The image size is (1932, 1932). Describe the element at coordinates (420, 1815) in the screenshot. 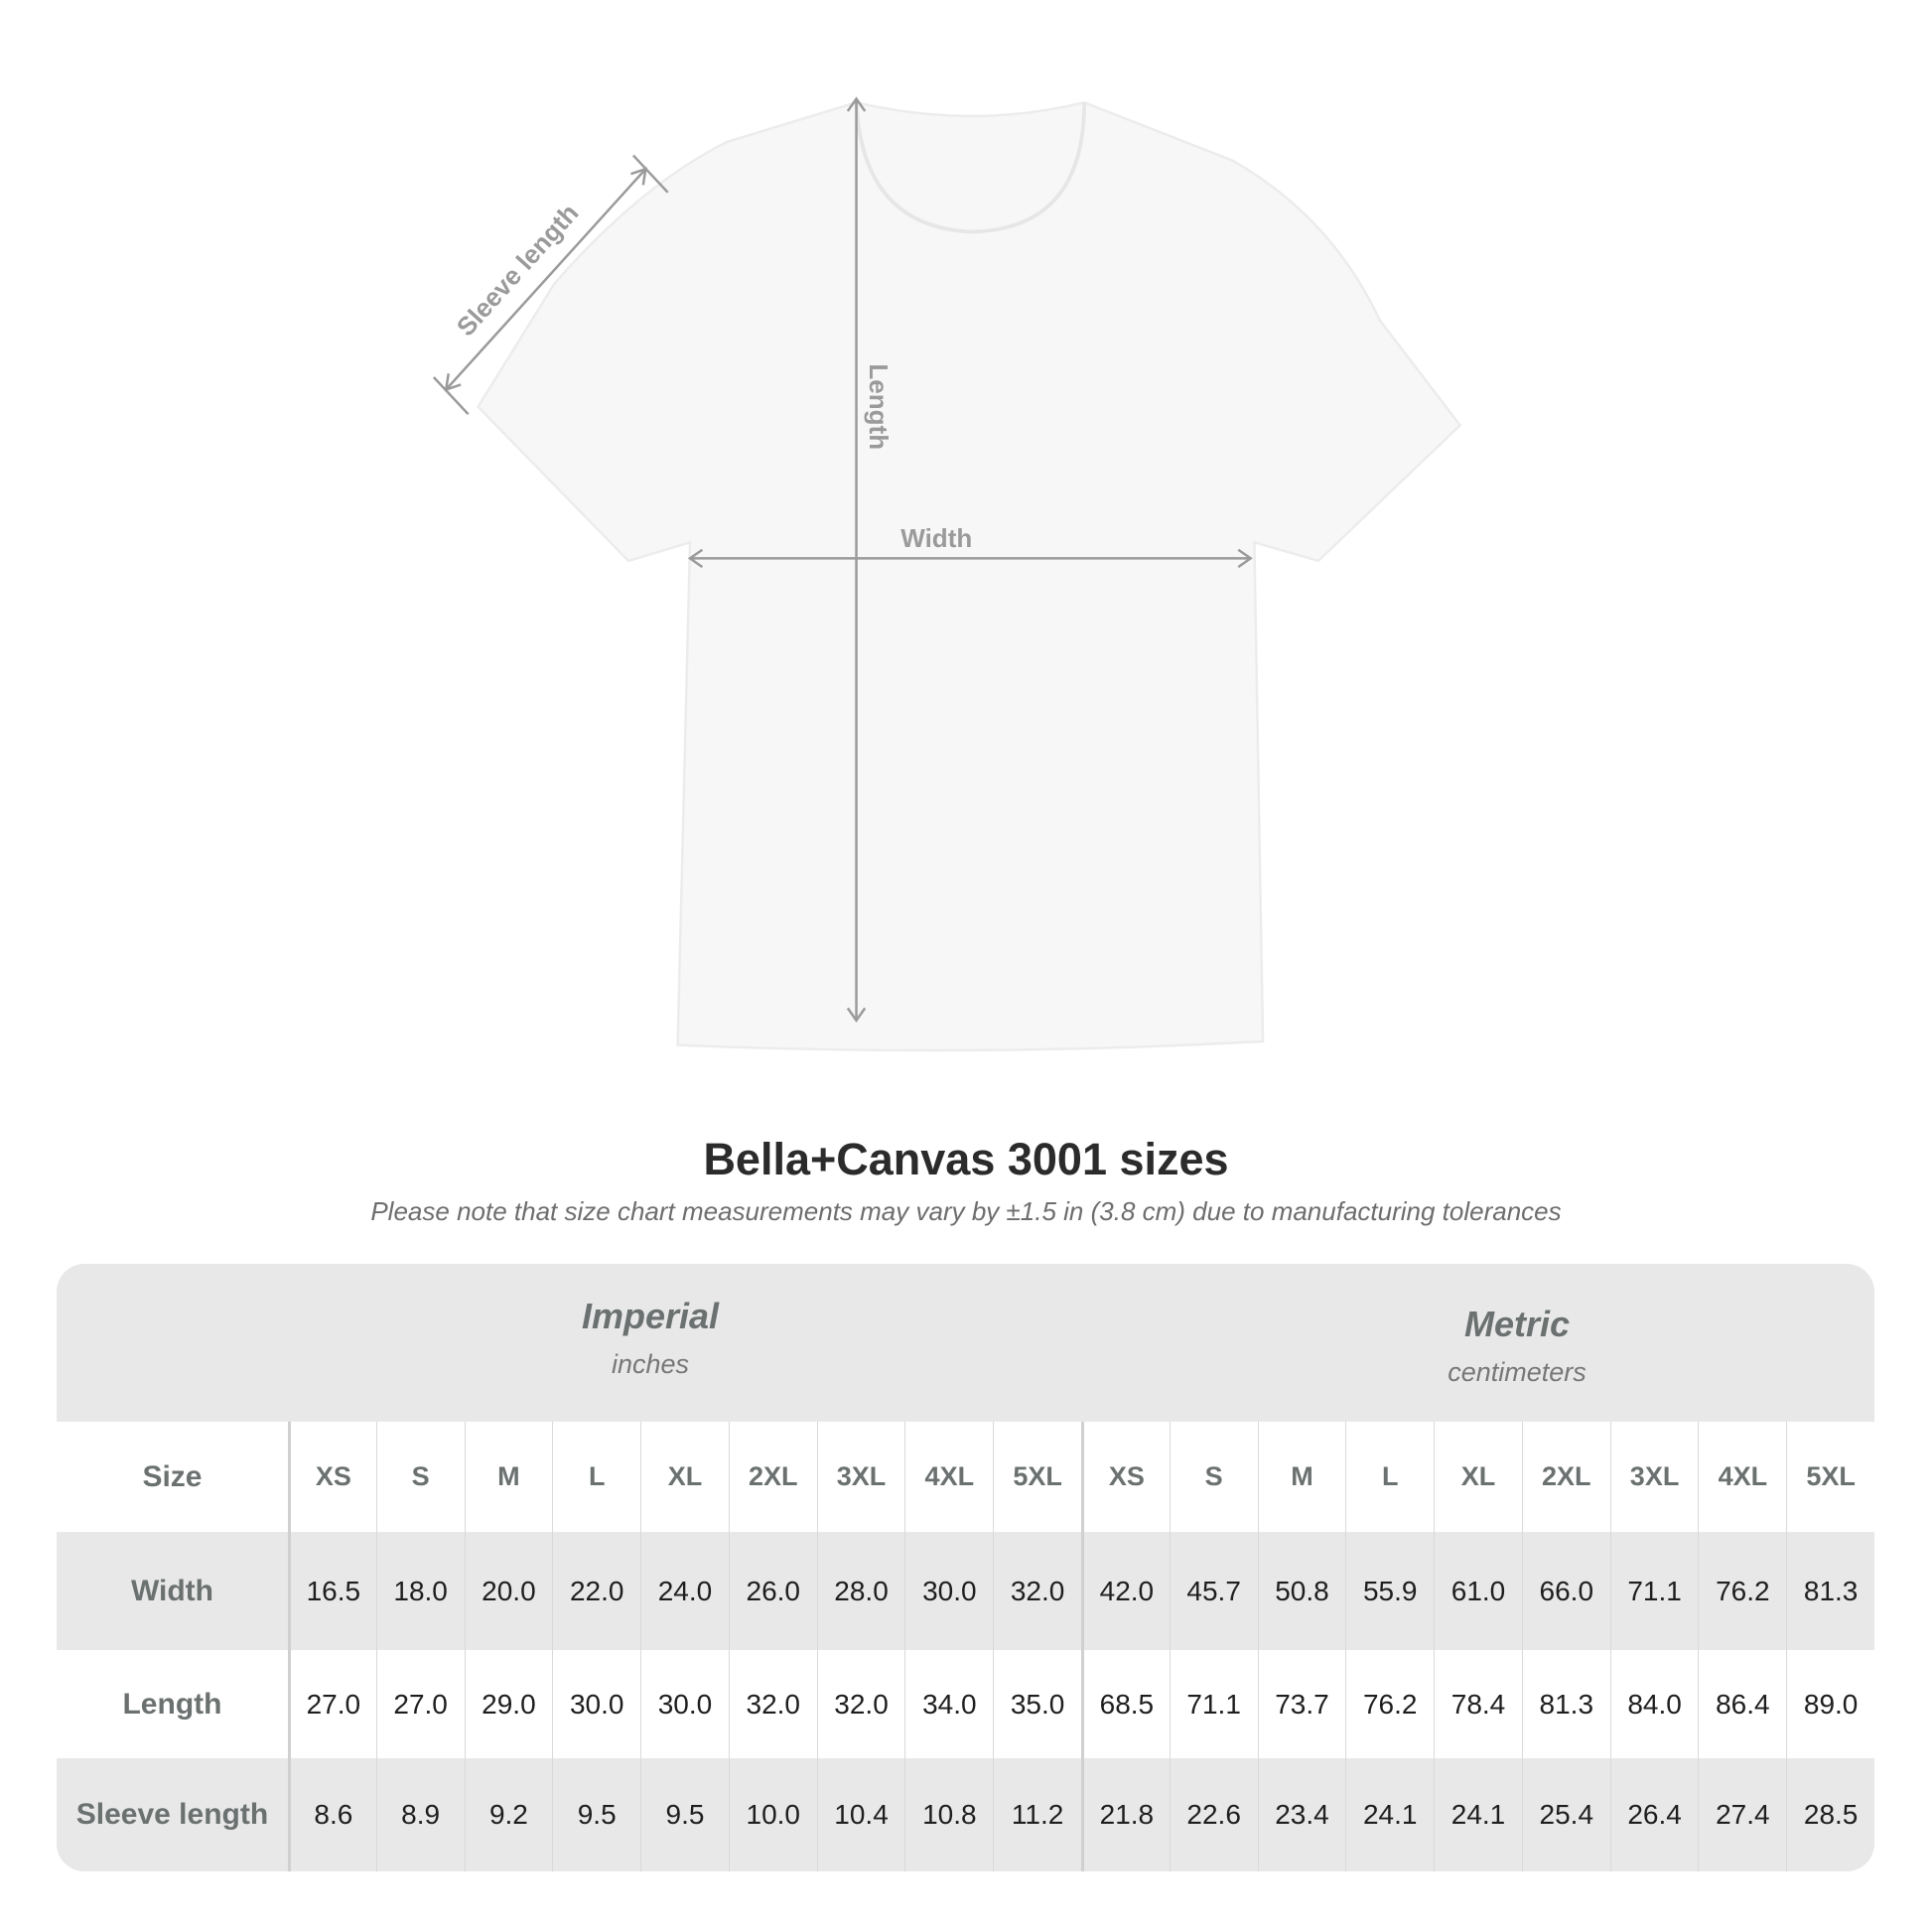

I see `value-cell: 8.9` at that location.